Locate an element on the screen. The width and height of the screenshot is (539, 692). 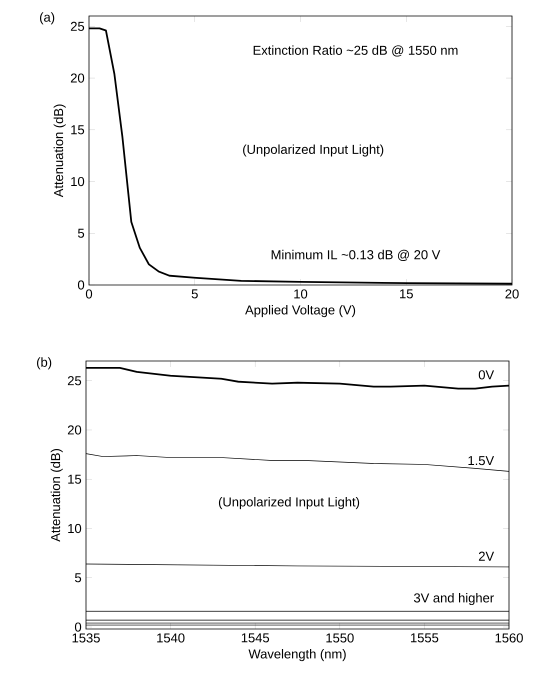
x-tick-label: 1560 is located at coordinates (509, 638).